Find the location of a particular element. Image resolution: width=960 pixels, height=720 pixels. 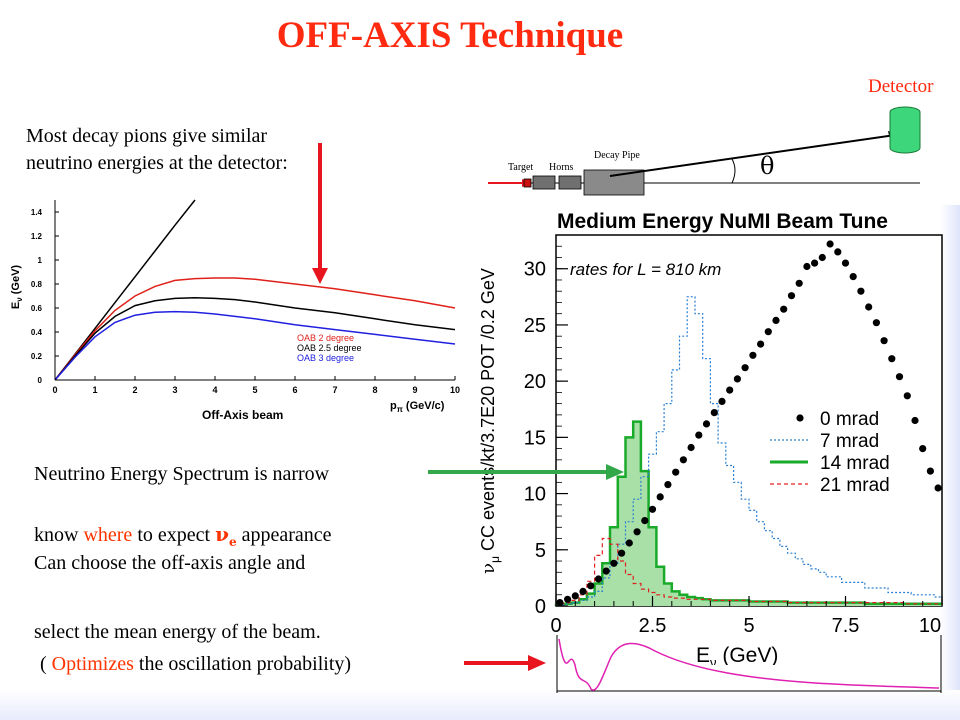

chart2-legend-entry: 14 mrad is located at coordinates (855, 463).